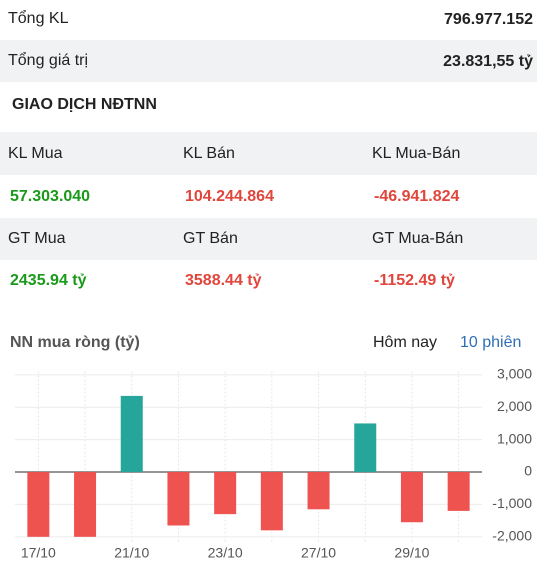  Describe the element at coordinates (488, 19) in the screenshot. I see `value: 796.977.152` at that location.